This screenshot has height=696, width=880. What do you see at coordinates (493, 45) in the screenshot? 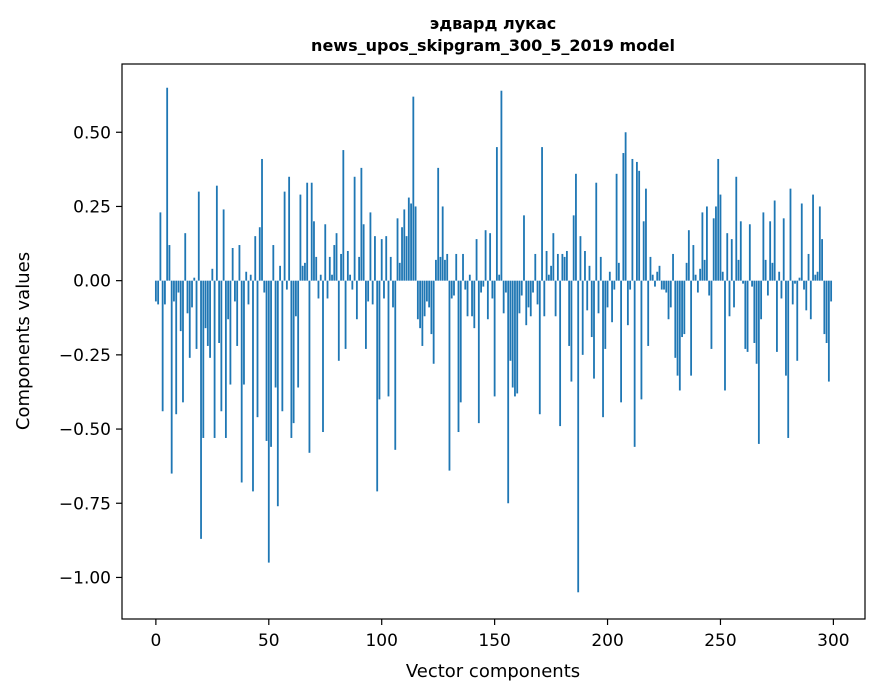
I see `chart-subtitle: news_upos_skipgram_300_5_2019 model` at bounding box center [493, 45].